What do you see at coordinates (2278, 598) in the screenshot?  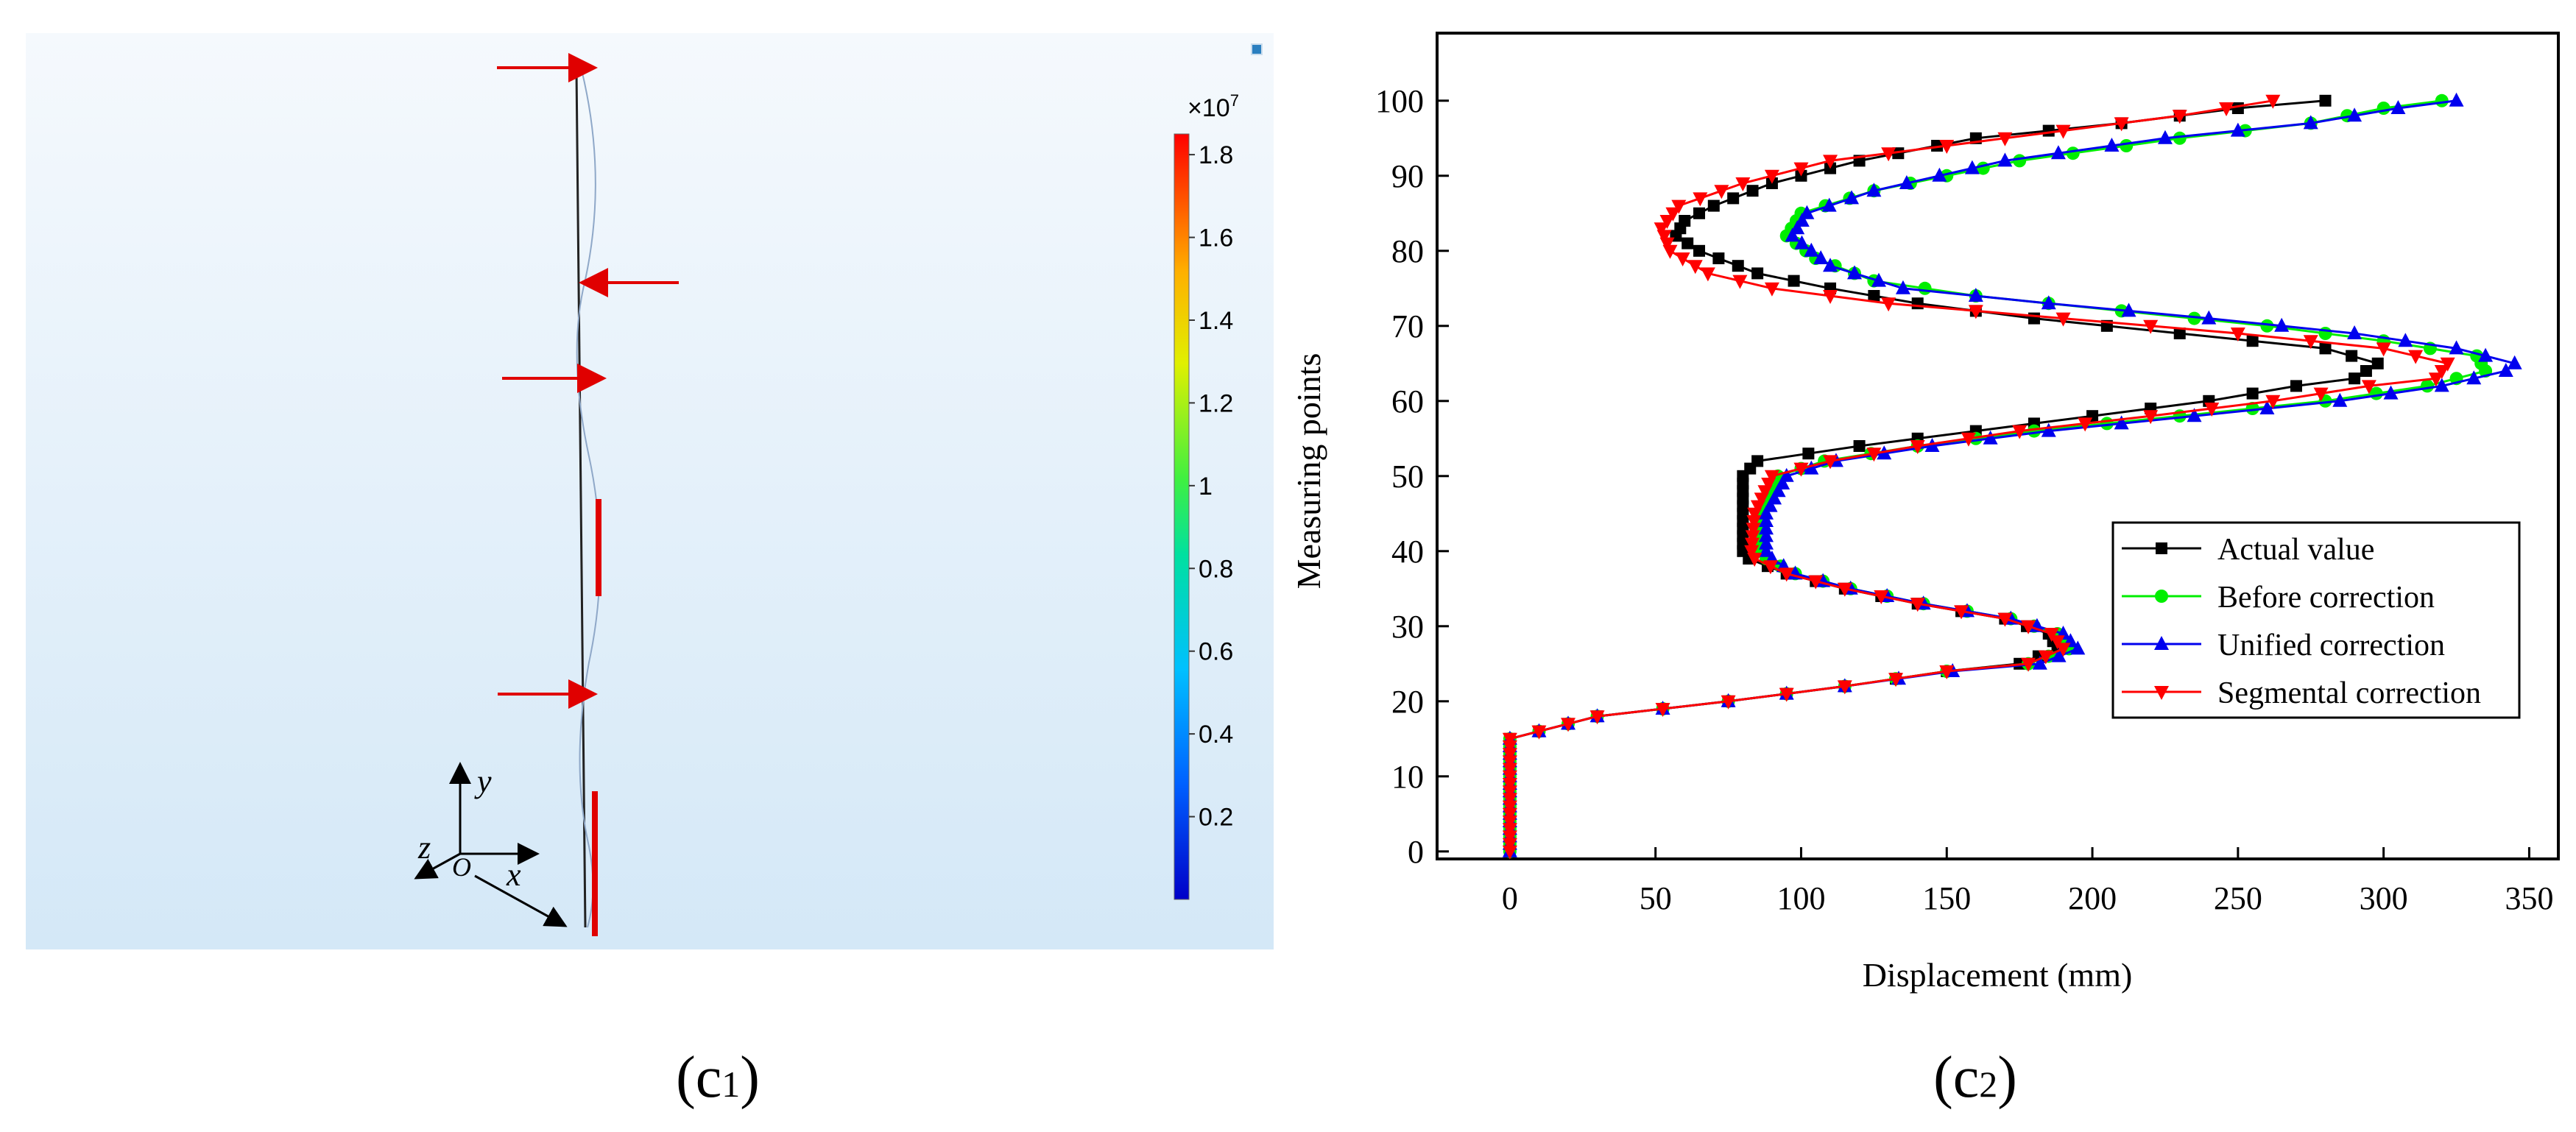 I see `legend-entry: Before correction` at bounding box center [2278, 598].